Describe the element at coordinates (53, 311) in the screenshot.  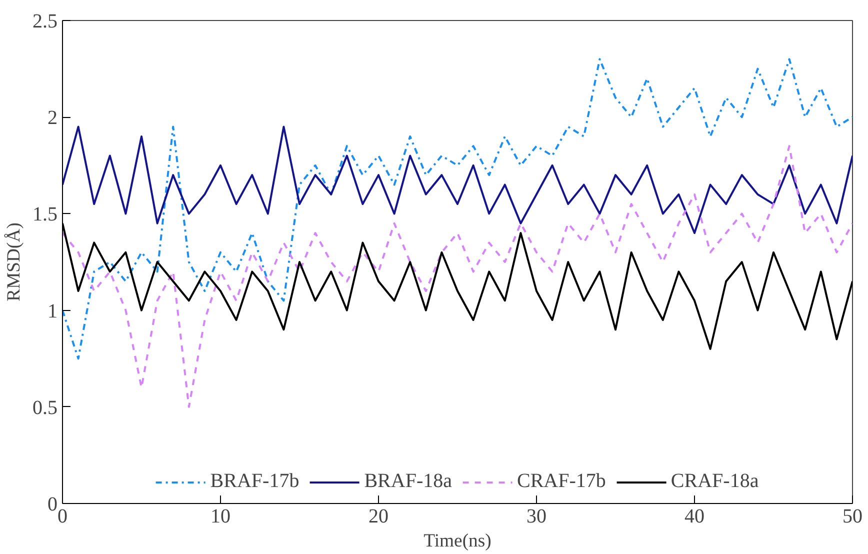
I see `y-tick-label: 1` at that location.